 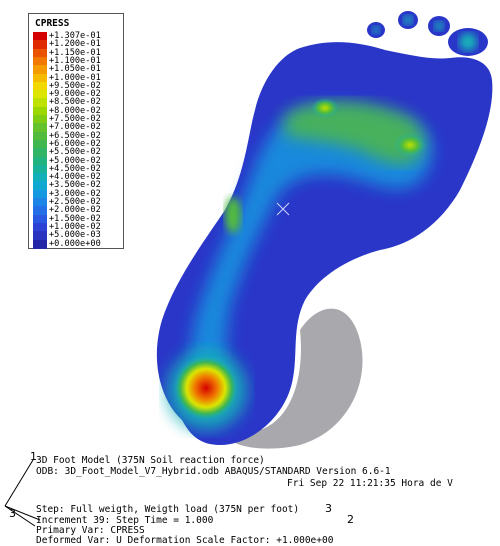 I want to click on legend-entry: +1.500e-02, so click(x=78, y=218).